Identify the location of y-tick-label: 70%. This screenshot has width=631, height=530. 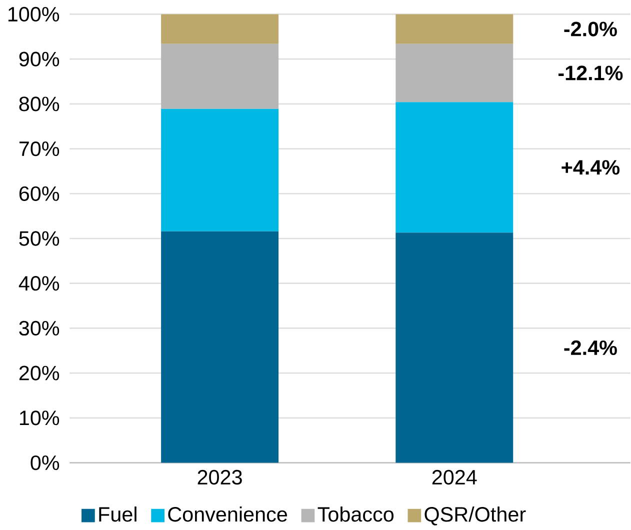
(39, 148).